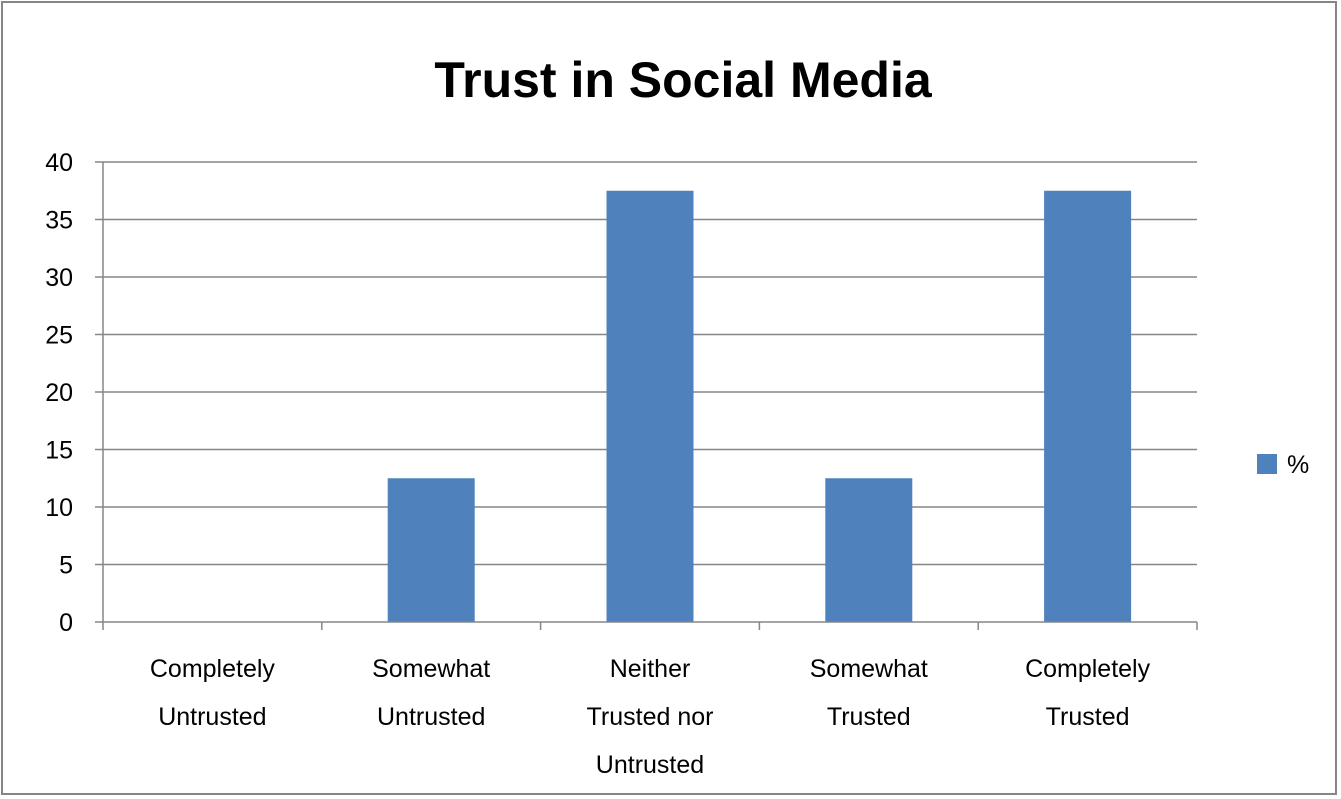 This screenshot has width=1341, height=799. What do you see at coordinates (431, 693) in the screenshot?
I see `x-tick-label: Somewhat Untrusted` at bounding box center [431, 693].